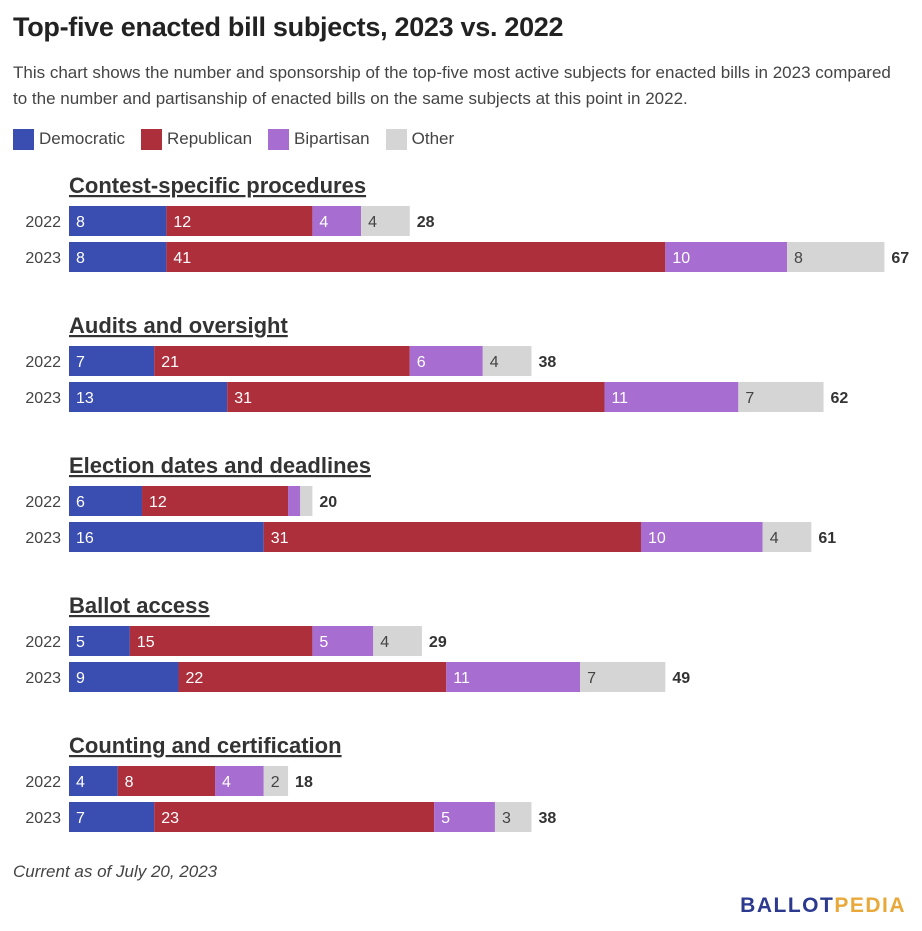 The width and height of the screenshot is (922, 931). Describe the element at coordinates (80, 258) in the screenshot. I see `segment-label-contest-specific-procedures-2023-democratic: 8` at that location.